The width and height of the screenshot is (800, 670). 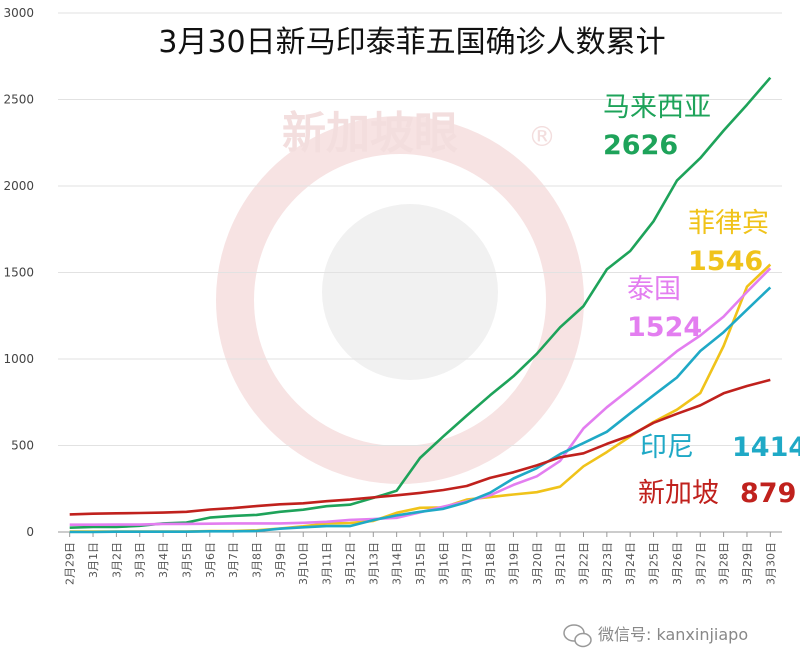 What do you see at coordinates (667, 447) in the screenshot?
I see `series-label-name: 印尼` at bounding box center [667, 447].